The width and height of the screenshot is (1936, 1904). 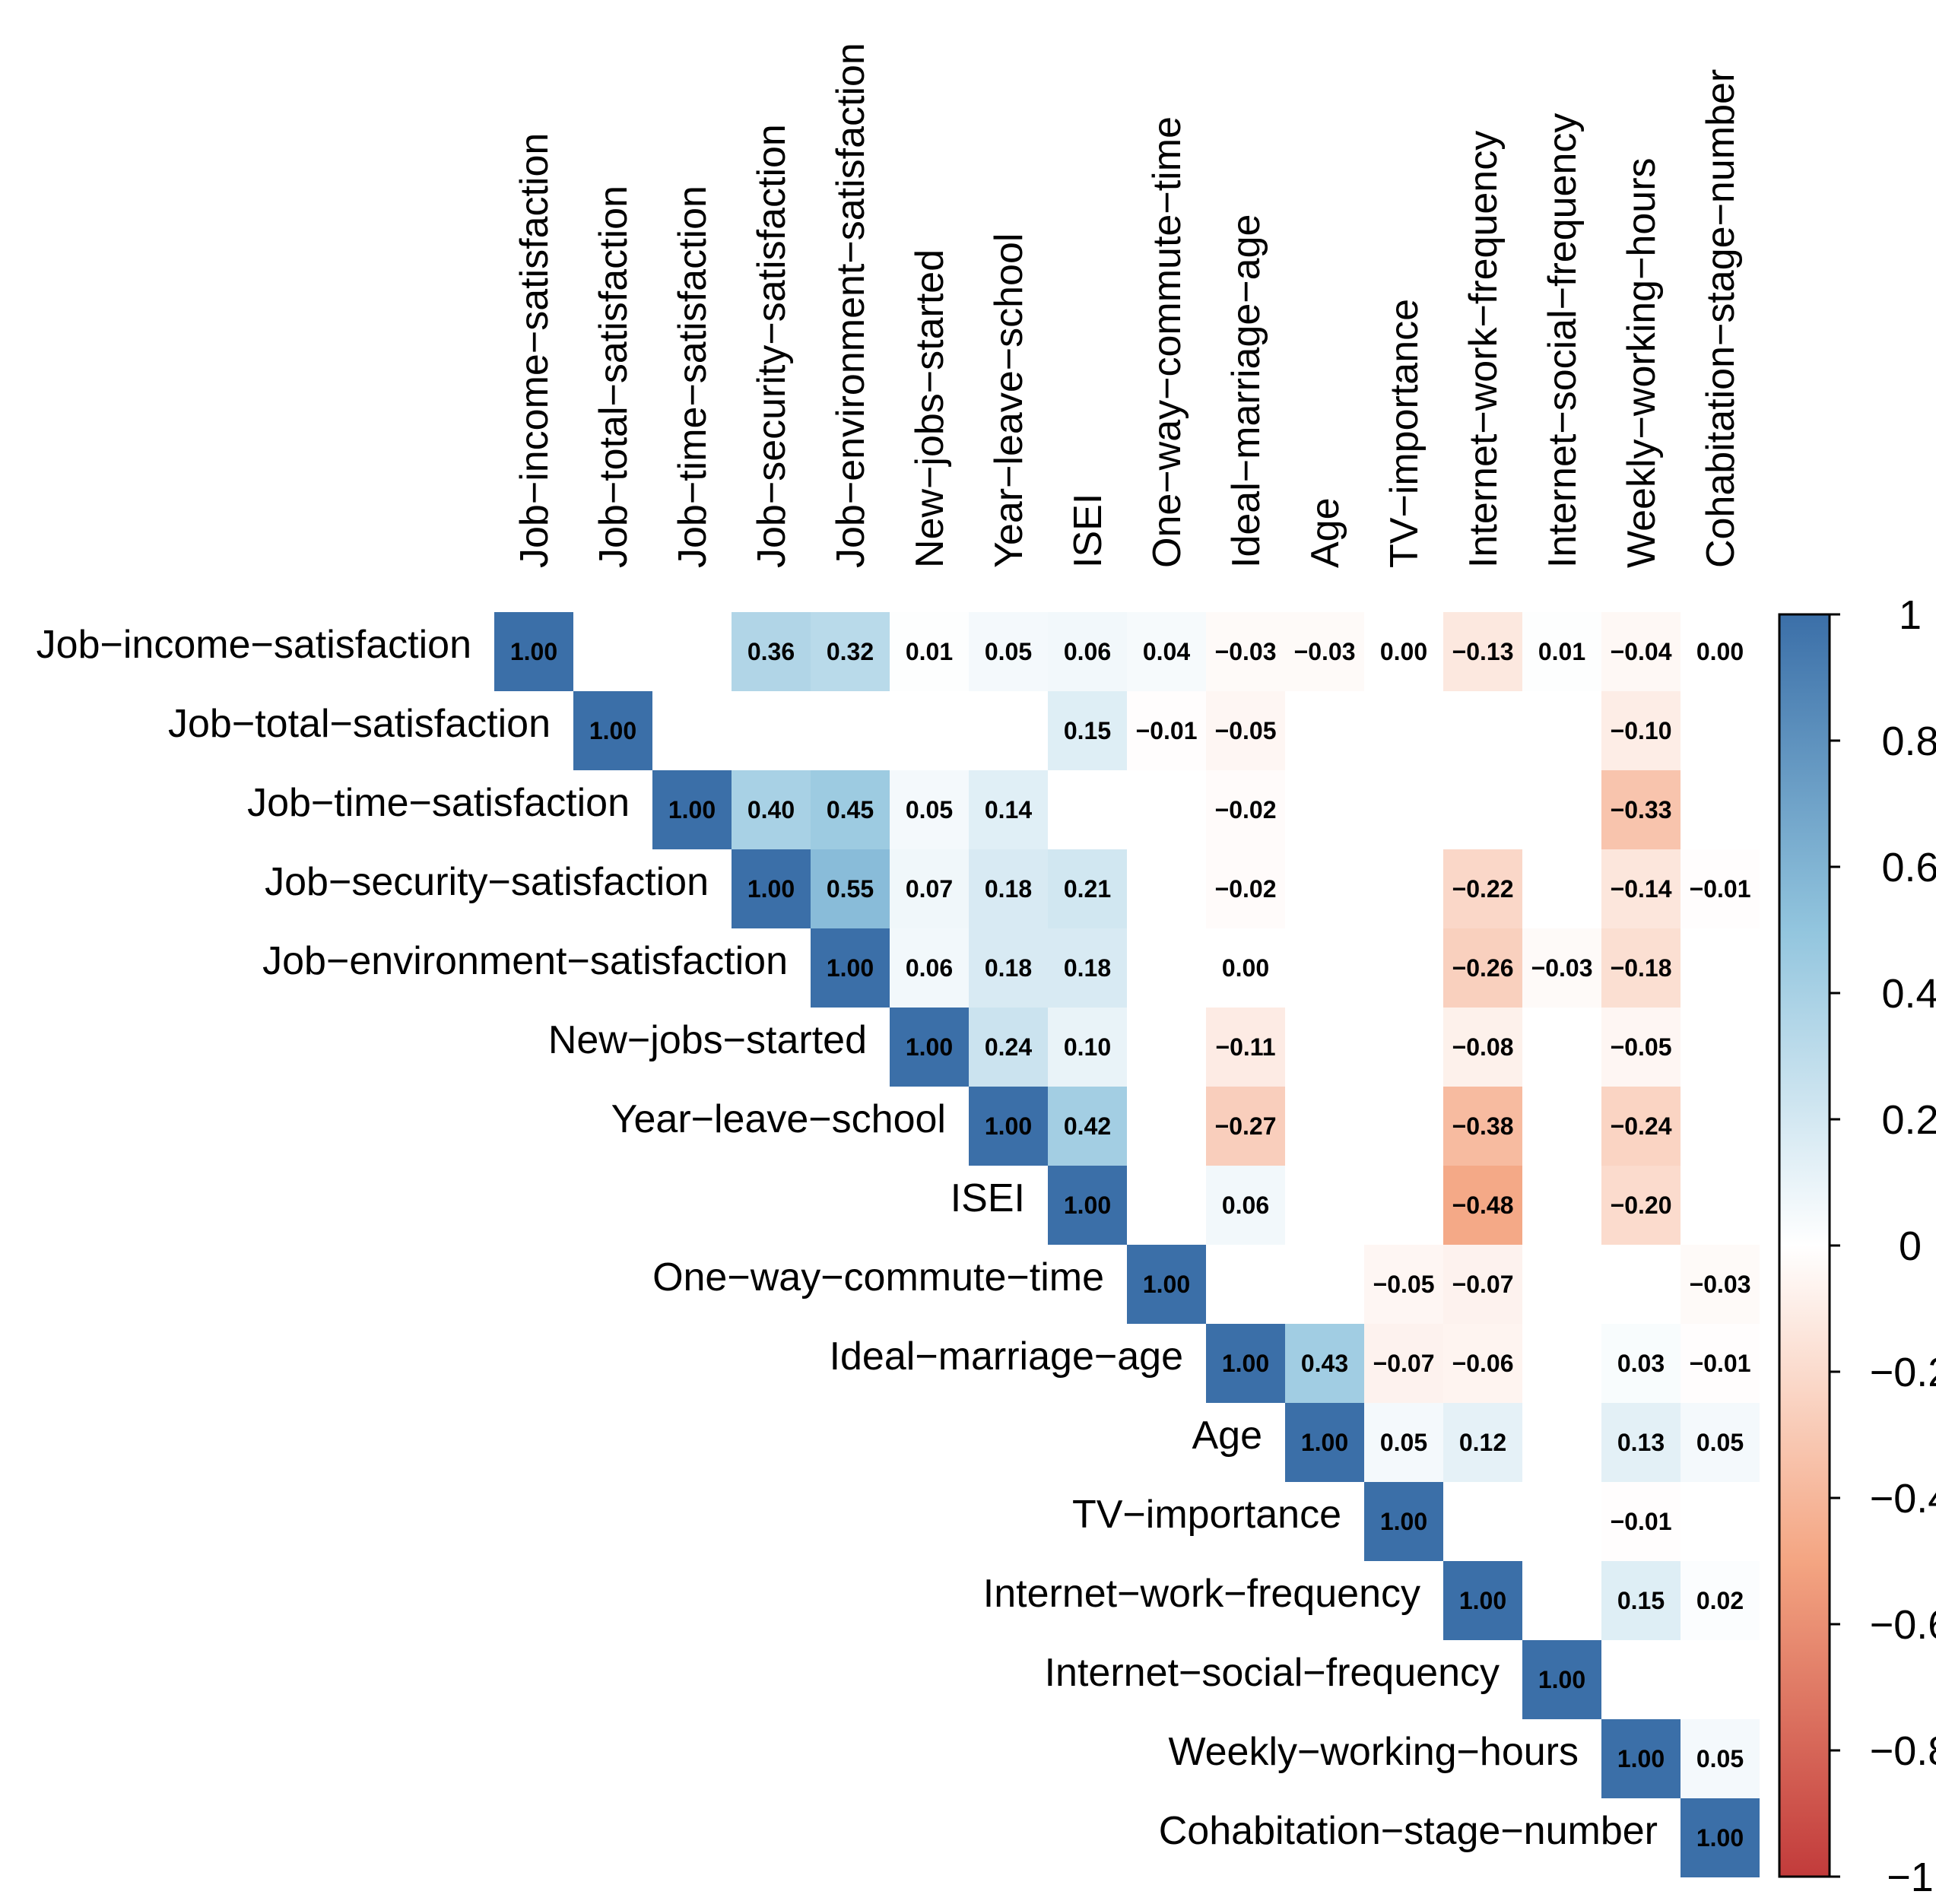 I want to click on legend-tick-label-5: 0, so click(x=1910, y=1246).